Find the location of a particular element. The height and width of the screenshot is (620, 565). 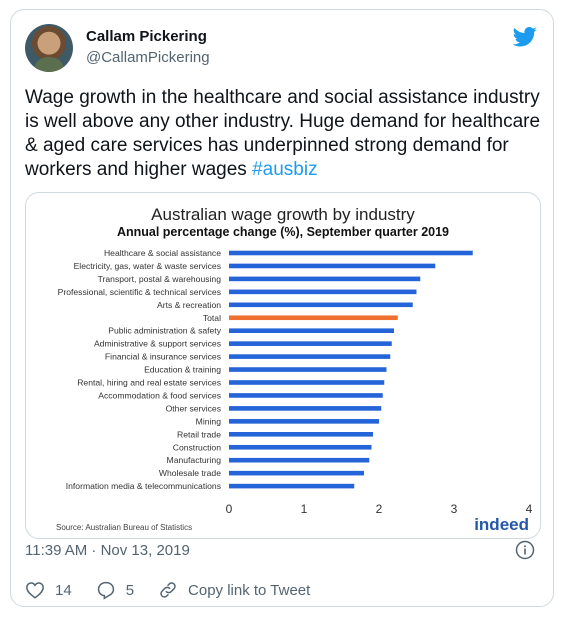

category-label: Healthcare & social assistance is located at coordinates (162, 253).